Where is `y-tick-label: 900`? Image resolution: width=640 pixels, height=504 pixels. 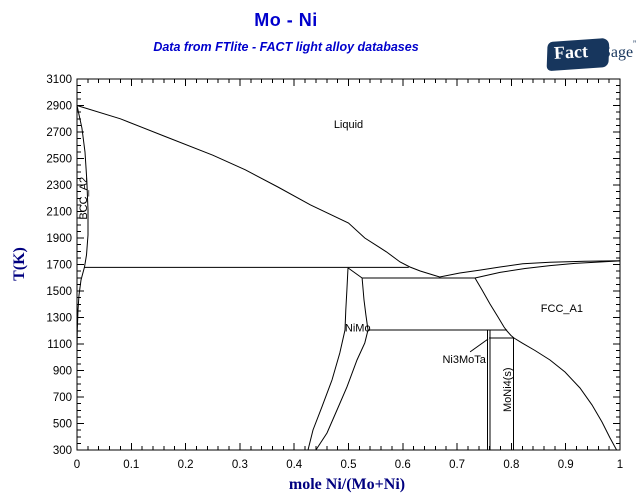 y-tick-label: 900 is located at coordinates (62, 372).